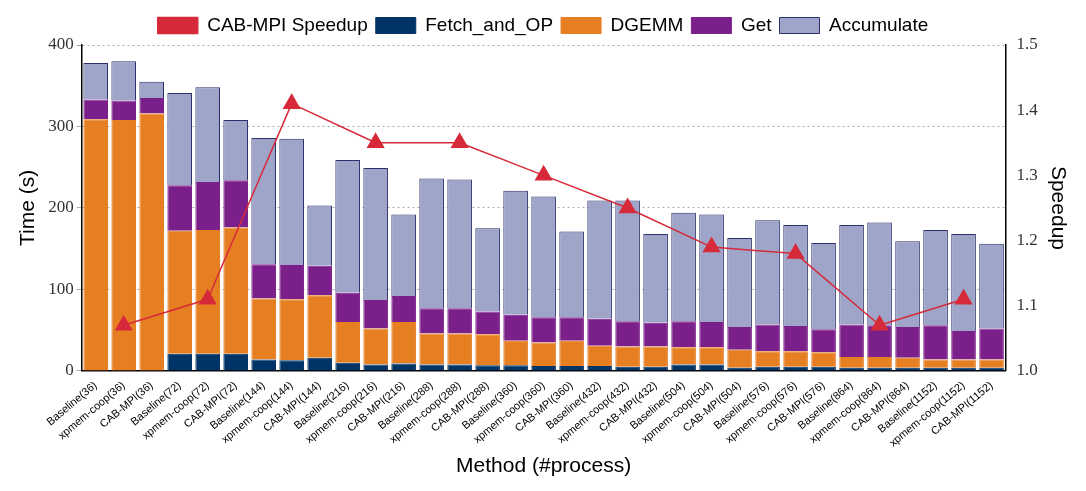  I want to click on y2-tick-label: 1.0, so click(1027, 370).